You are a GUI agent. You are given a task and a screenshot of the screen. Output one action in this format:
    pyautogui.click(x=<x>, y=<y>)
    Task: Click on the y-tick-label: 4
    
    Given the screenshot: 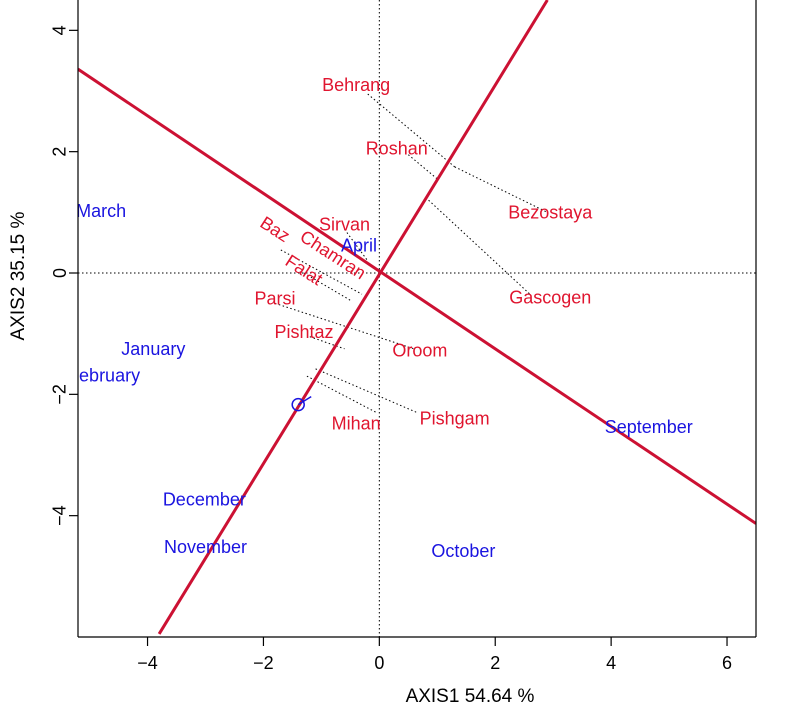 What is the action you would take?
    pyautogui.click(x=60, y=30)
    